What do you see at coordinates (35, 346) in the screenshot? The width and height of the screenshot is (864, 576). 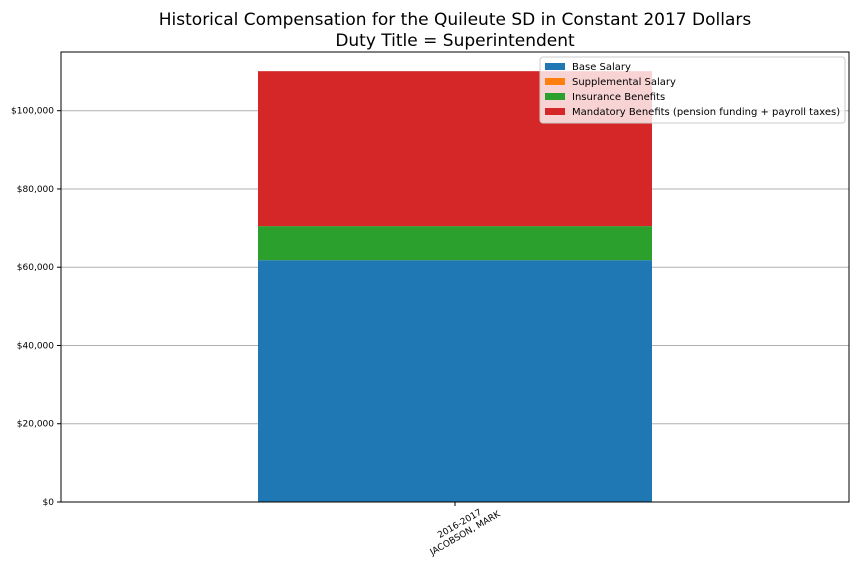 I see `y-tick-label: $40,000` at bounding box center [35, 346].